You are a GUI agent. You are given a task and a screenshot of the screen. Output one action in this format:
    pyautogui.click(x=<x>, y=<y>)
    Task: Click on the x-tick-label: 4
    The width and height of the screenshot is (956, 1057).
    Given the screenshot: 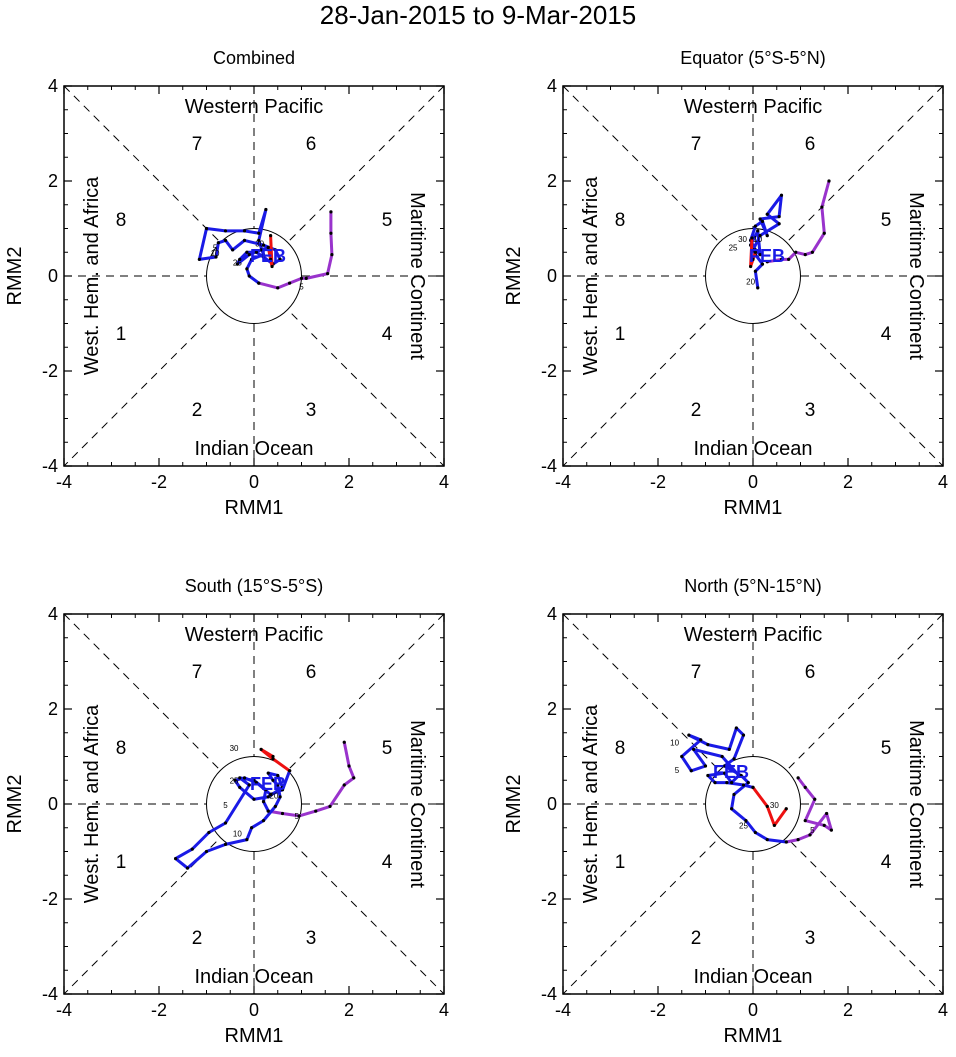 What is the action you would take?
    pyautogui.click(x=943, y=482)
    